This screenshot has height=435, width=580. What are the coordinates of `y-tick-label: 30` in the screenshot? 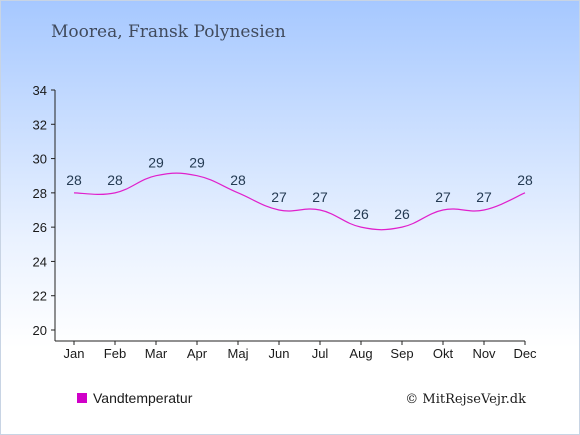 It's located at (40, 159).